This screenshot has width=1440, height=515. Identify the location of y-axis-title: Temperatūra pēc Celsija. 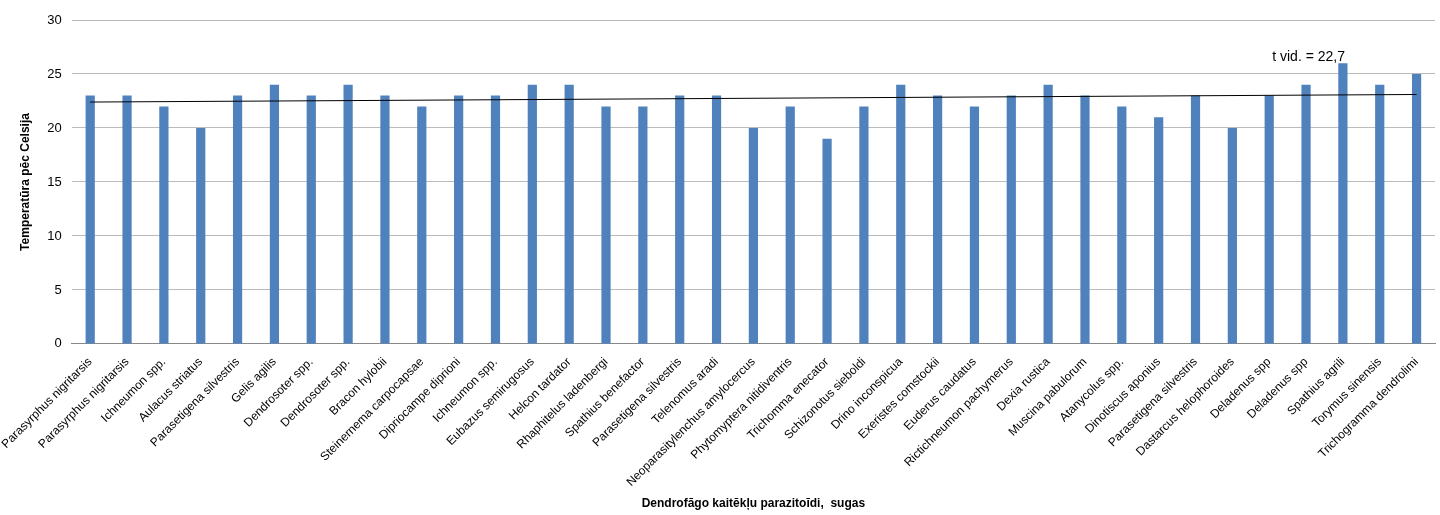
(25, 181).